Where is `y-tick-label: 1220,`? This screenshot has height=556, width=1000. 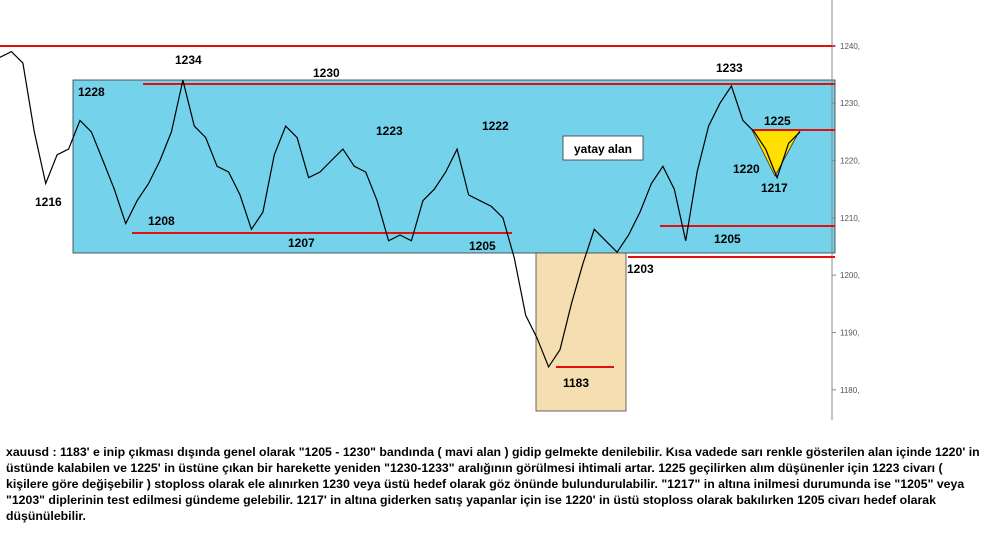 y-tick-label: 1220, is located at coordinates (850, 161).